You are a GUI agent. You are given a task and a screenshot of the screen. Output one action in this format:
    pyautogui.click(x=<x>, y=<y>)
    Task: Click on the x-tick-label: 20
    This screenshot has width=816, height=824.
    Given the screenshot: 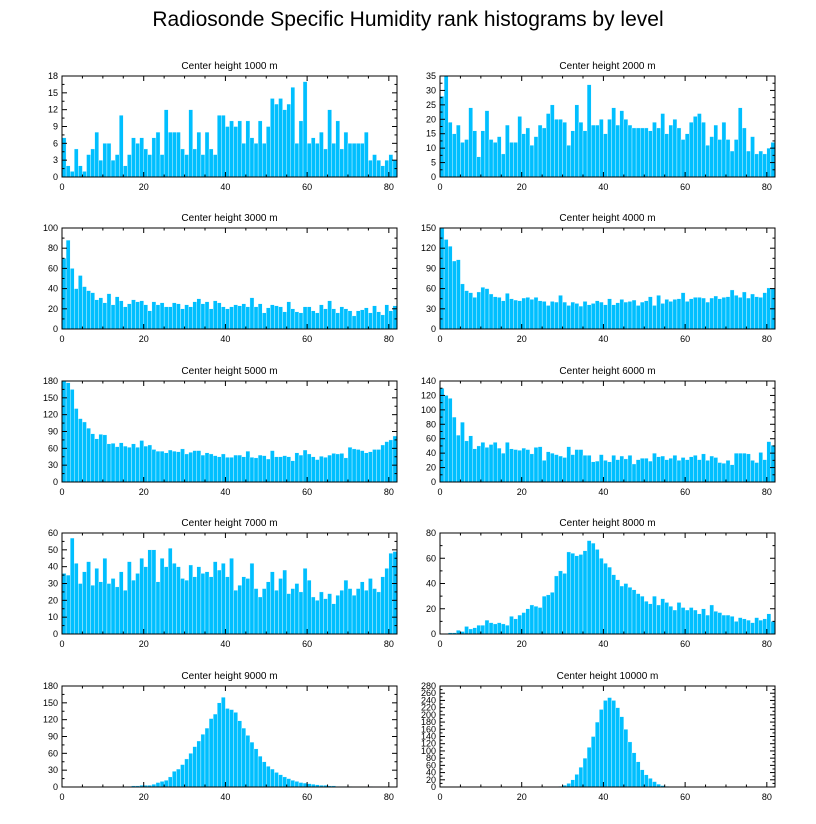 What is the action you would take?
    pyautogui.click(x=144, y=492)
    